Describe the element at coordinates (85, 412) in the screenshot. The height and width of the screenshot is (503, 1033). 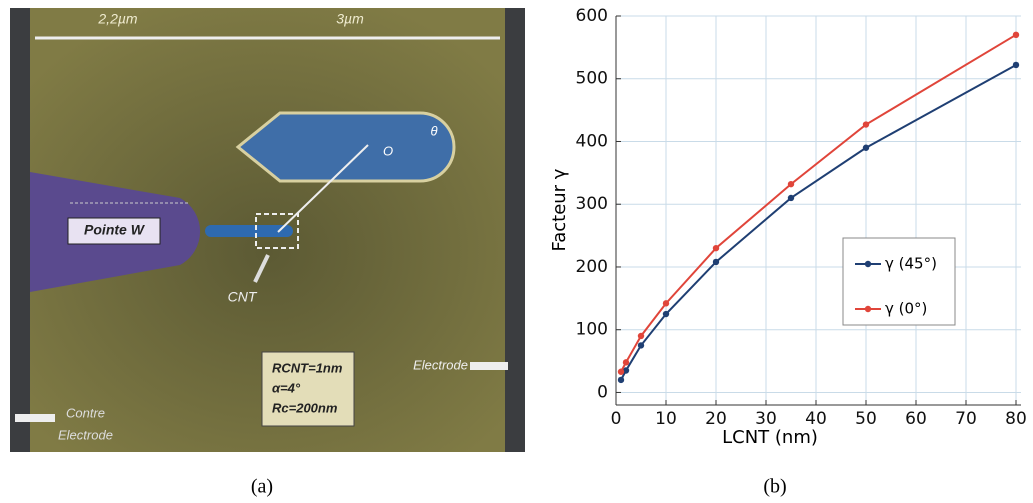
I see `counter-electrode-label: Contre` at that location.